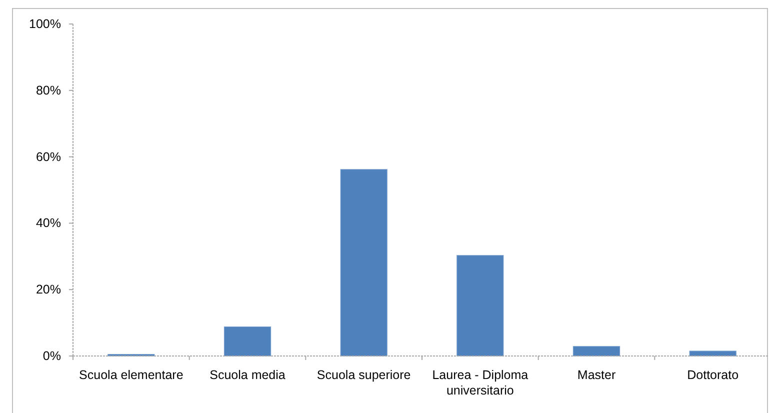 Image resolution: width=769 pixels, height=413 pixels. I want to click on y-tick-label: 60%, so click(48, 157).